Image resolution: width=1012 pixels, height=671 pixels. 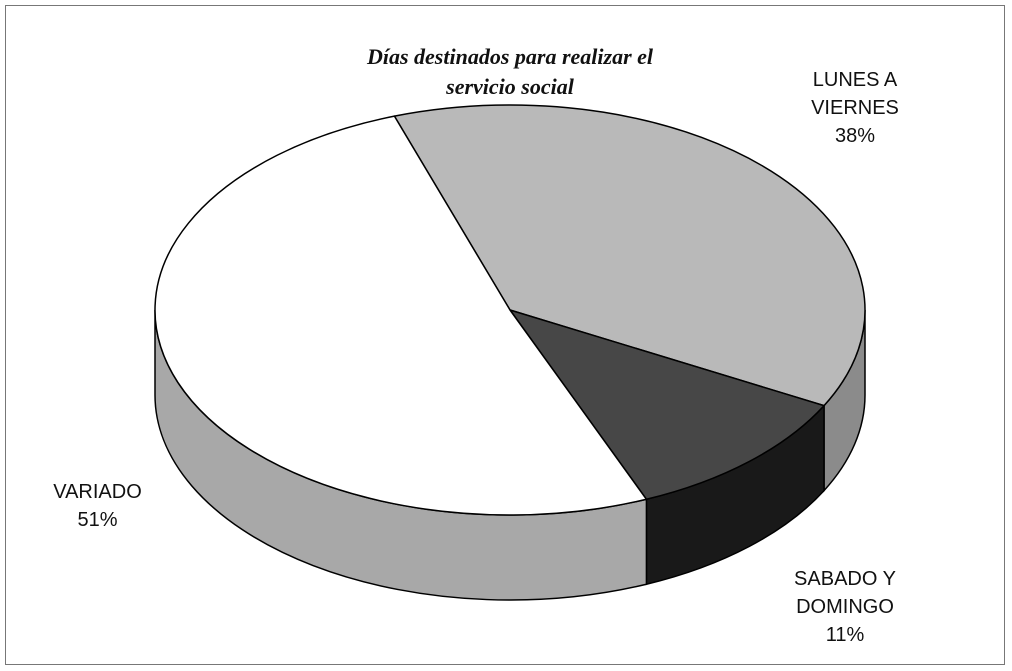 I want to click on slice-label: SABADO Y DOMINGO 11%, so click(x=845, y=607).